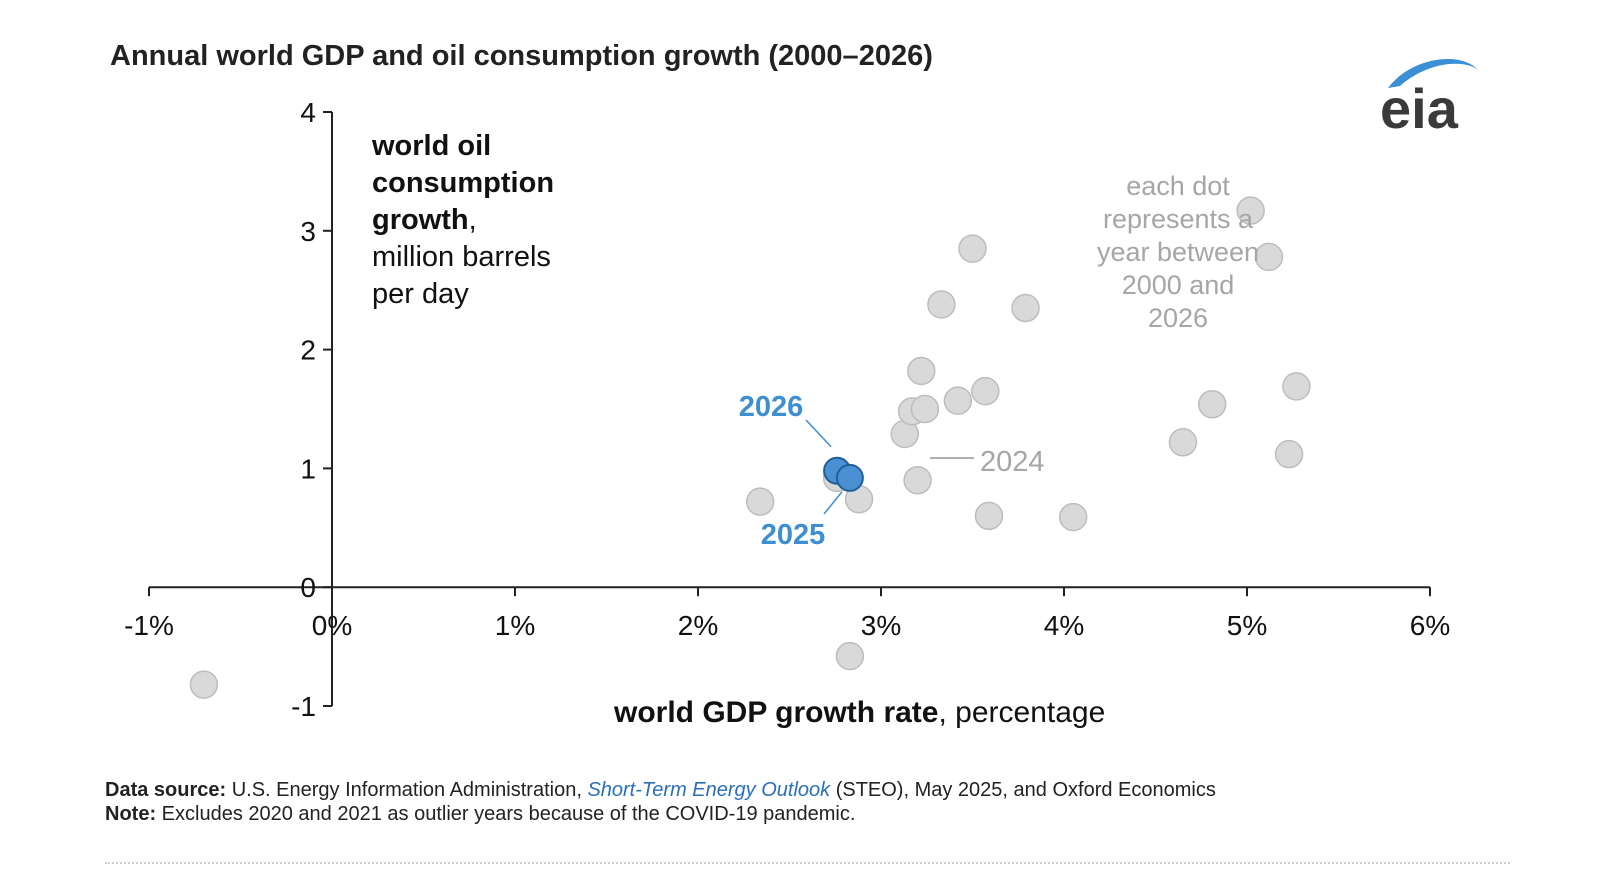 This screenshot has height=890, width=1600. Describe the element at coordinates (166, 790) in the screenshot. I see `data-source-label: Data source:` at that location.